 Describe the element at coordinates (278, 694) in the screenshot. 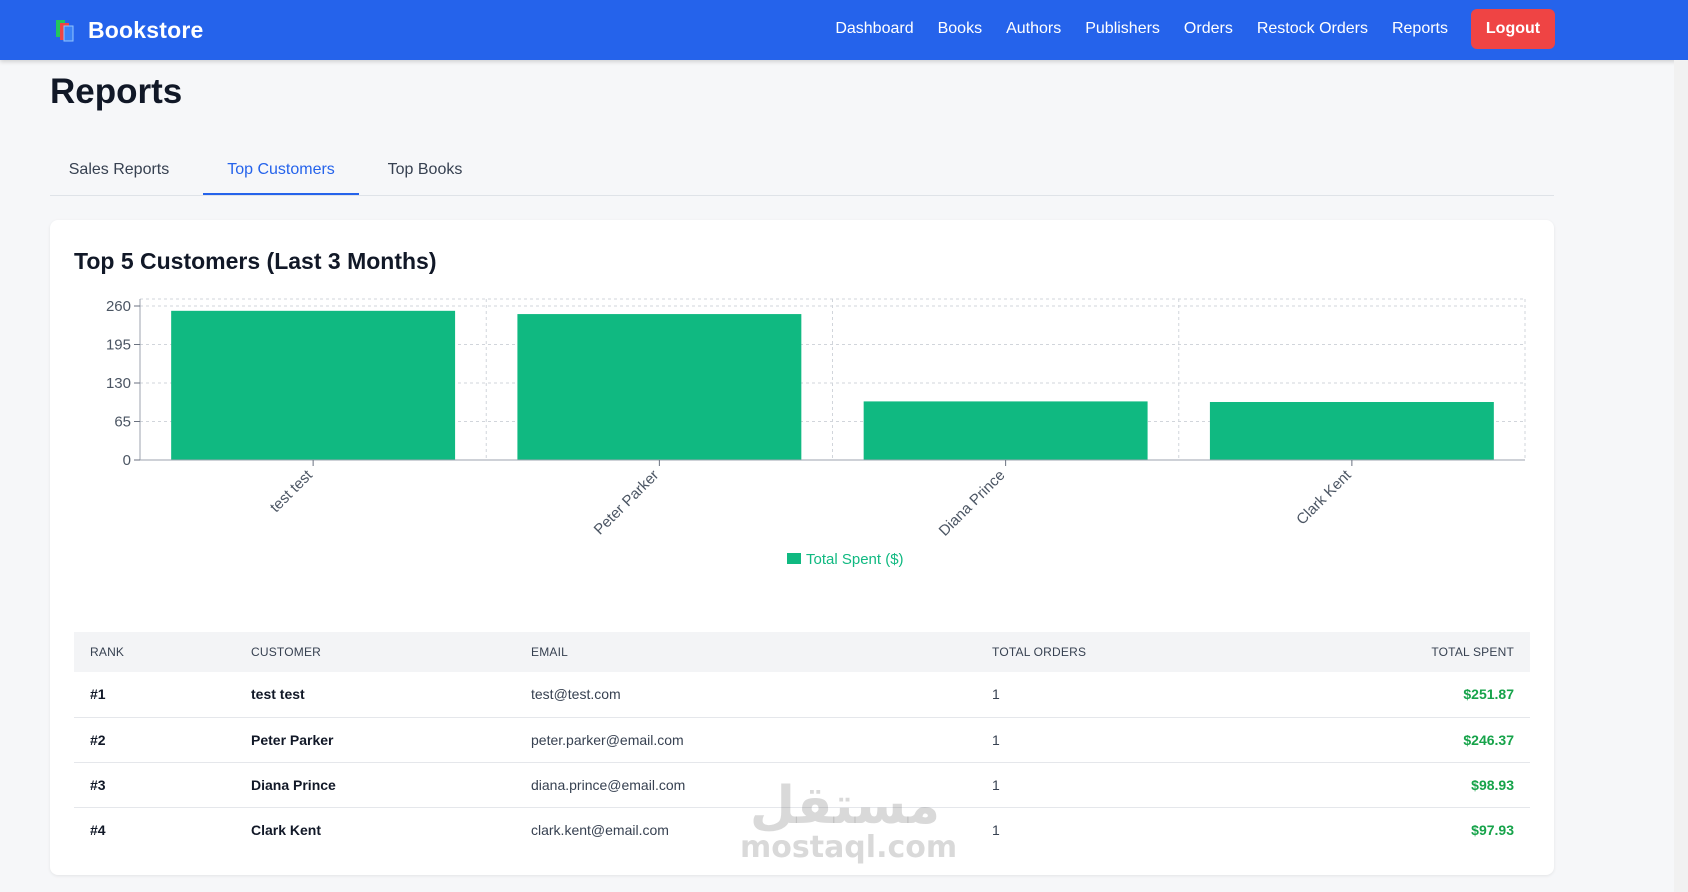

I see `cell-customer: test test` at that location.